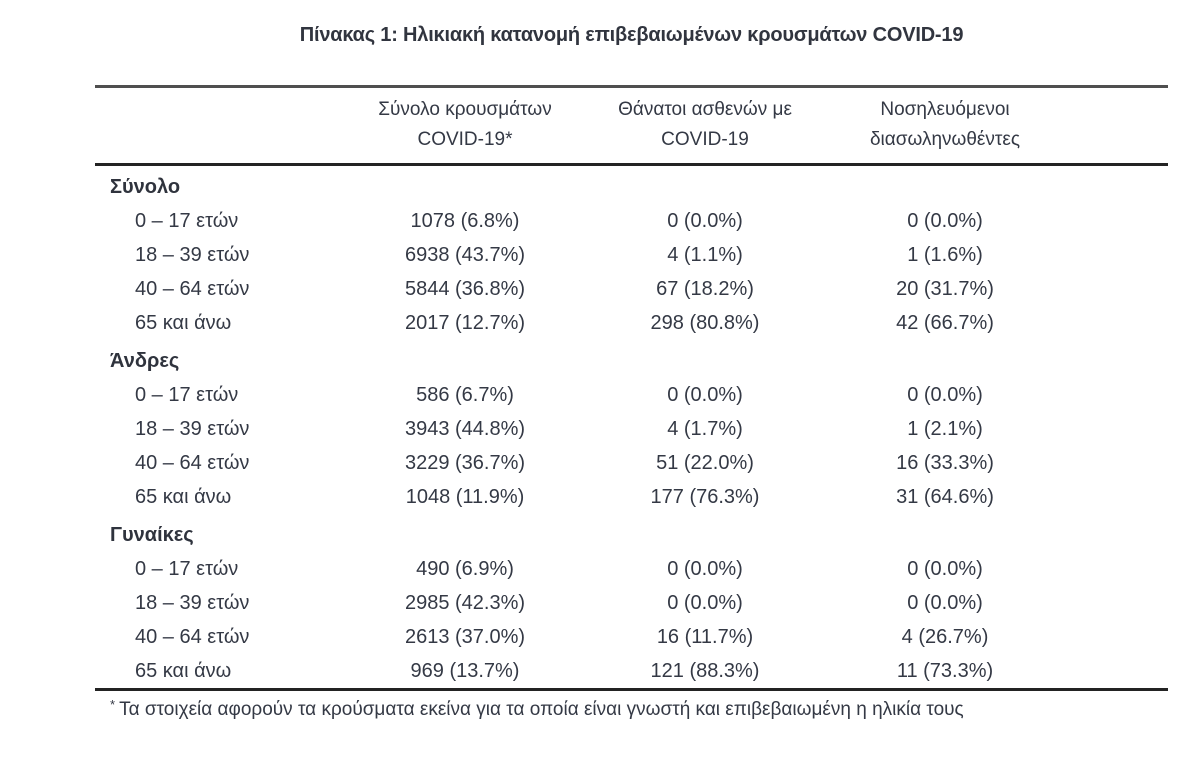 This screenshot has height=765, width=1200. I want to click on header-intubated-line2: διασωληνωθέντες, so click(945, 139).